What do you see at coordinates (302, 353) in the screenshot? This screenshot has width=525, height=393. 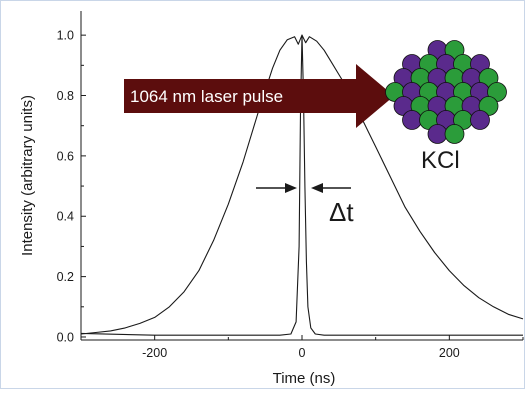 I see `x-tick-label: 0` at bounding box center [302, 353].